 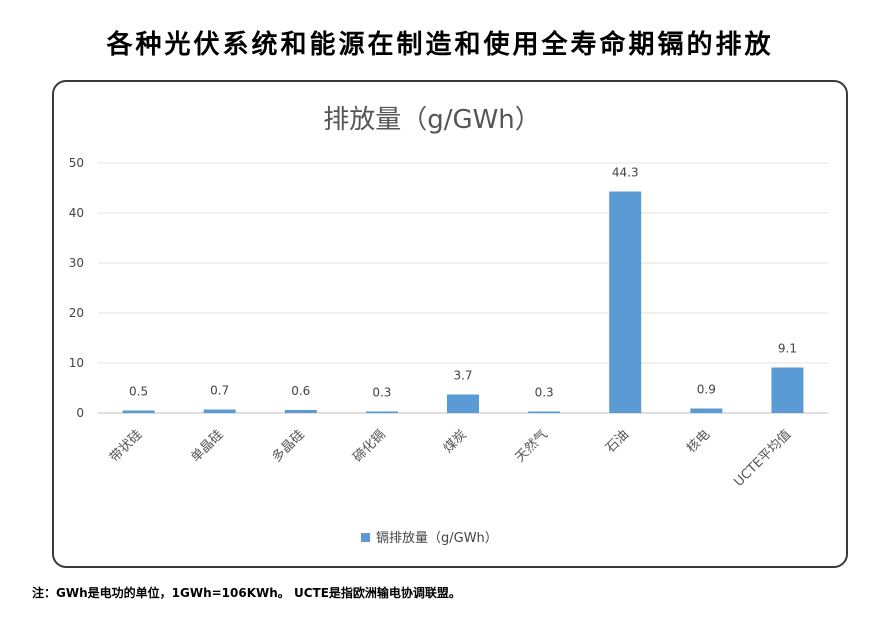 What do you see at coordinates (76, 263) in the screenshot?
I see `y-tick-label: 30` at bounding box center [76, 263].